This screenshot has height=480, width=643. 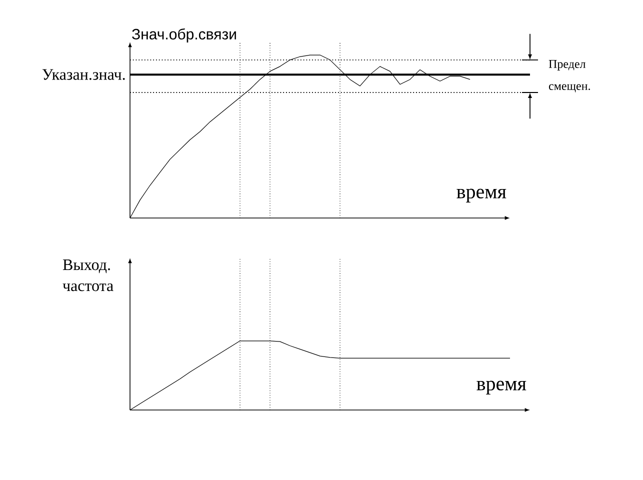 I want to click on y-axis-title: Выход. частота, so click(x=88, y=276).